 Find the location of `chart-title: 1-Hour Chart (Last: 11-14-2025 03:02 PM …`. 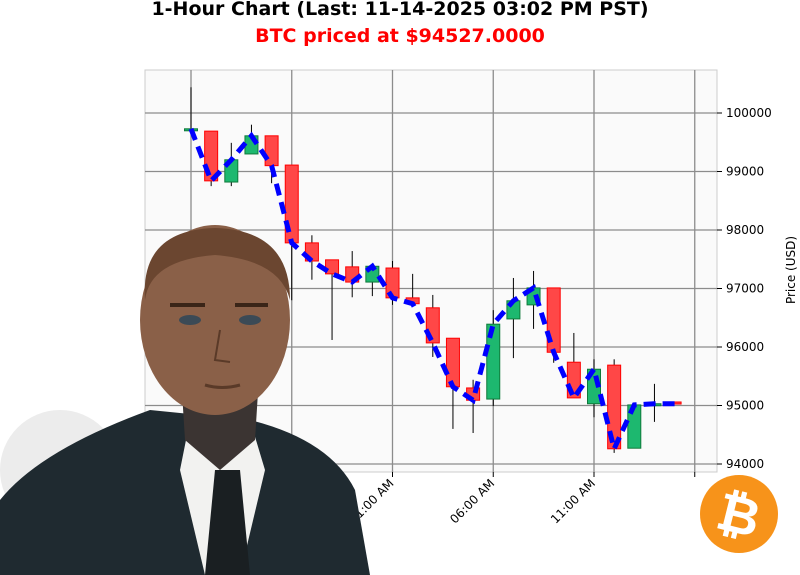

chart-title: 1-Hour Chart (Last: 11-14-2025 03:02 PM … is located at coordinates (400, 10).